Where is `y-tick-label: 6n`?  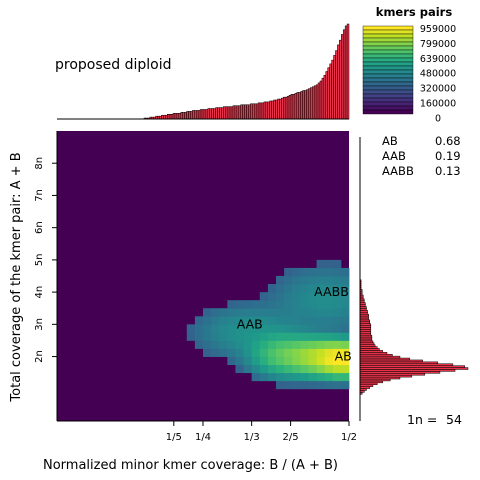 y-tick-label: 6n is located at coordinates (39, 227).